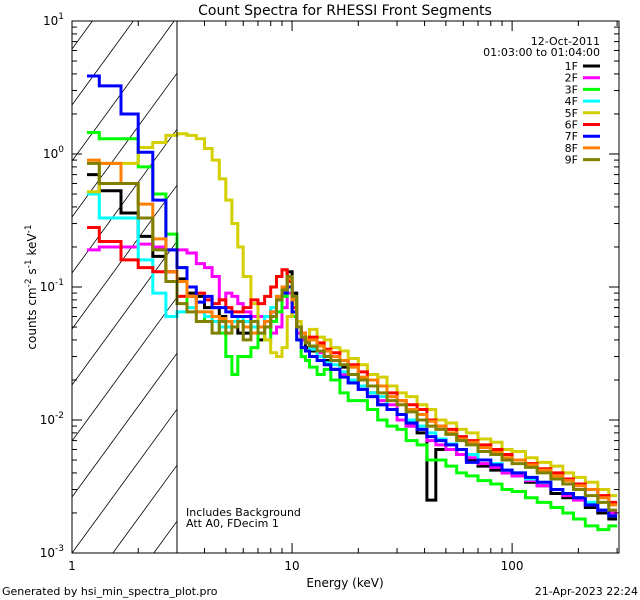 The image size is (640, 600). I want to click on legend-label-3F: 3F, so click(571, 89).